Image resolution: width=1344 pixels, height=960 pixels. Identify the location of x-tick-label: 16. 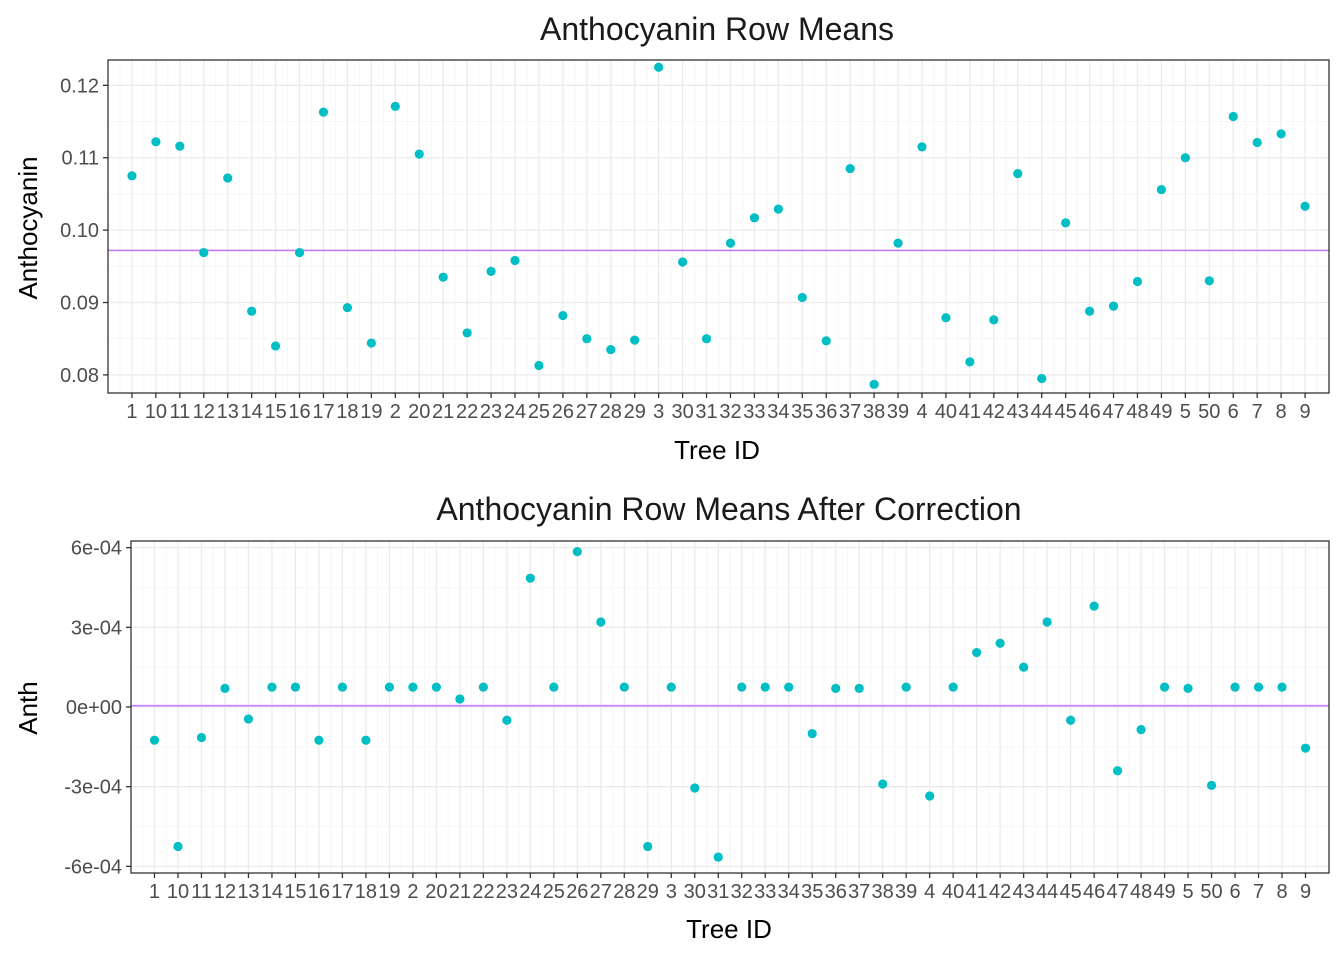
(319, 892).